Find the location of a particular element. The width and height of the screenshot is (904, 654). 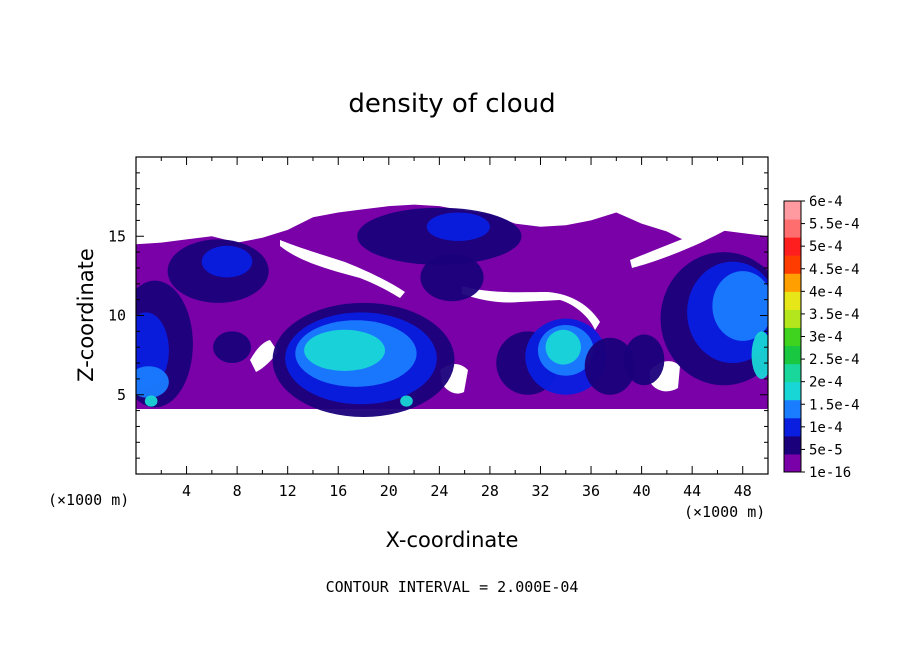

x-tick-label: 44 is located at coordinates (692, 491).